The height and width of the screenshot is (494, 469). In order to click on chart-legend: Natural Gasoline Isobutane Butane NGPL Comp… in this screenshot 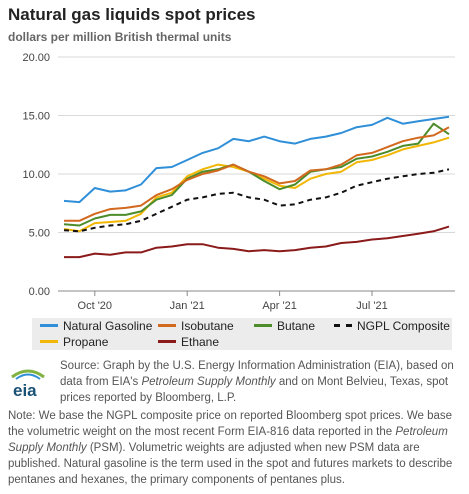, I will do `click(242, 334)`.